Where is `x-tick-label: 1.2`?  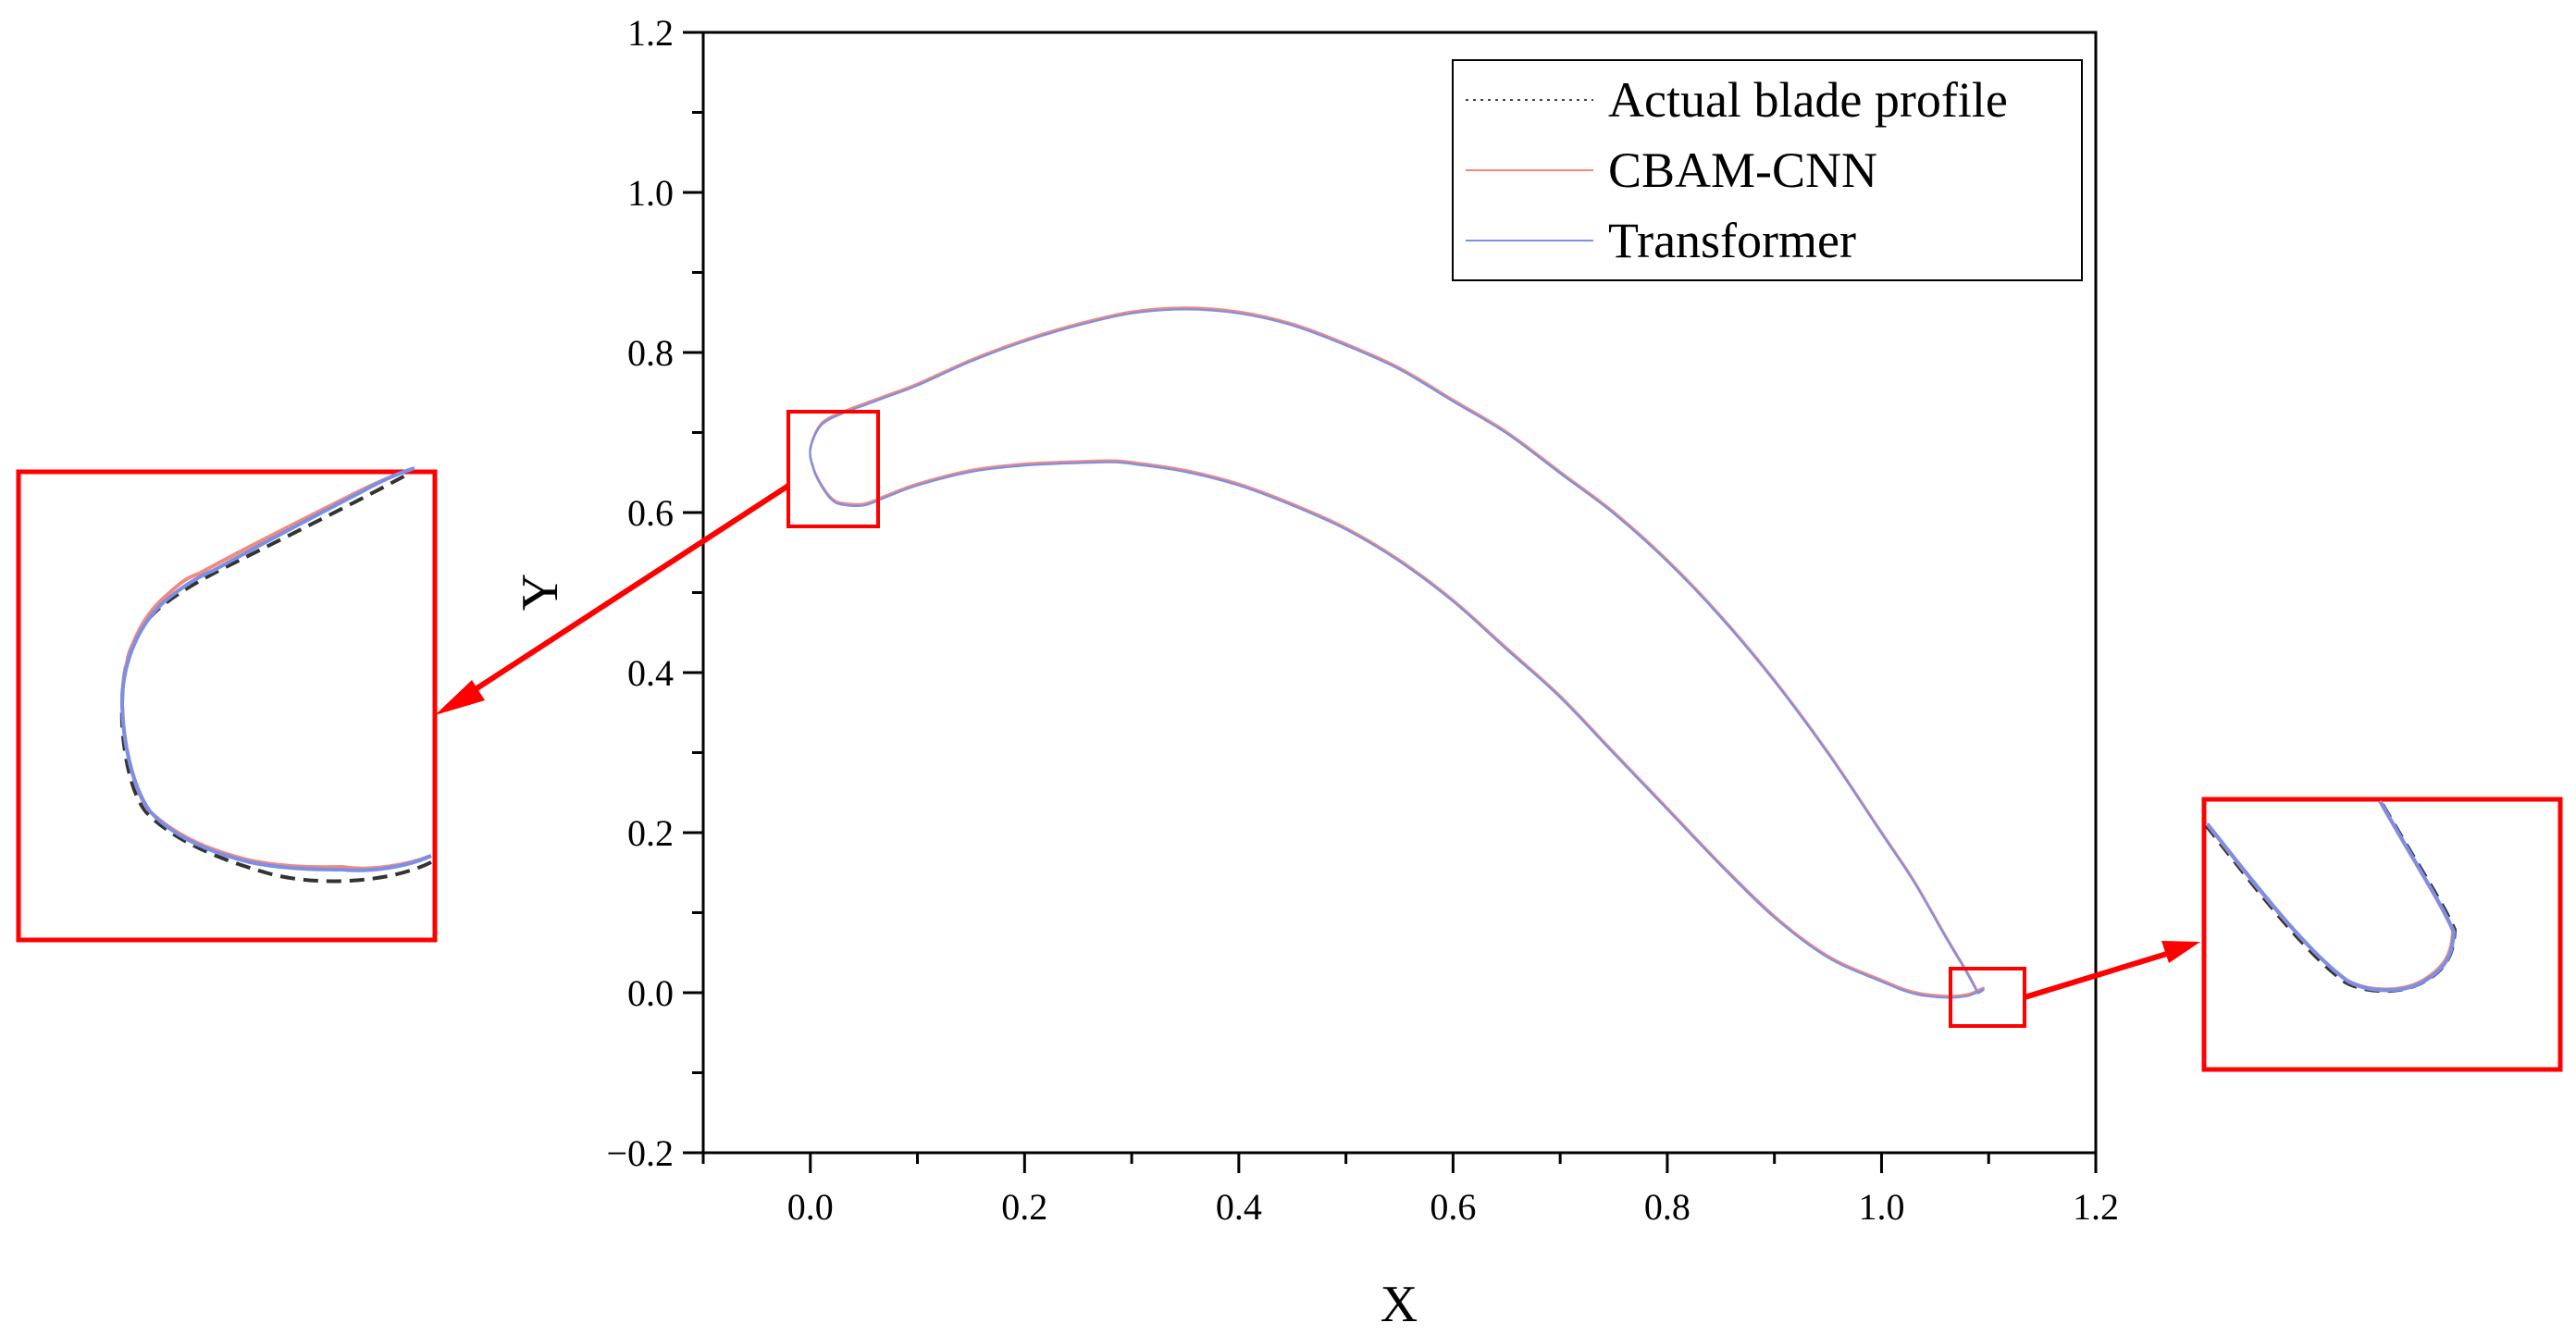
x-tick-label: 1.2 is located at coordinates (2096, 1207).